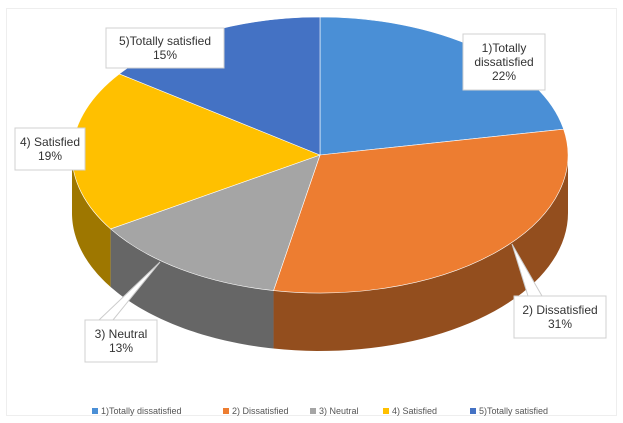 Image resolution: width=623 pixels, height=423 pixels. What do you see at coordinates (504, 48) in the screenshot?
I see `label-category: 1)Totally` at bounding box center [504, 48].